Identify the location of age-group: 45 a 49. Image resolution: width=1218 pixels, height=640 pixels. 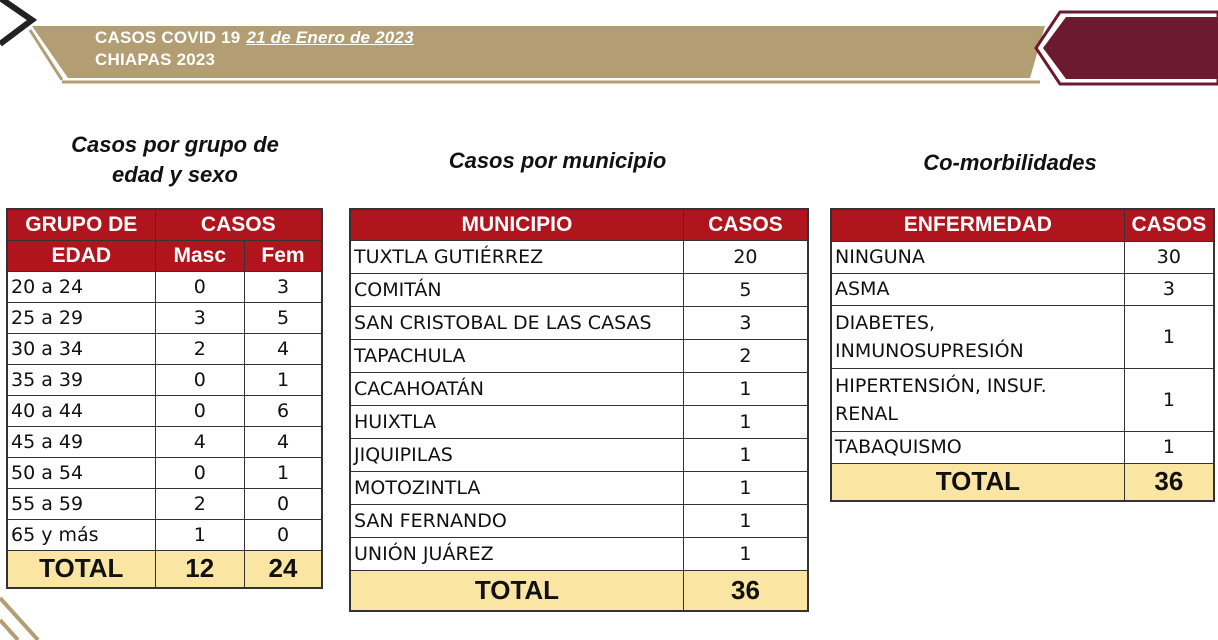
(81, 441).